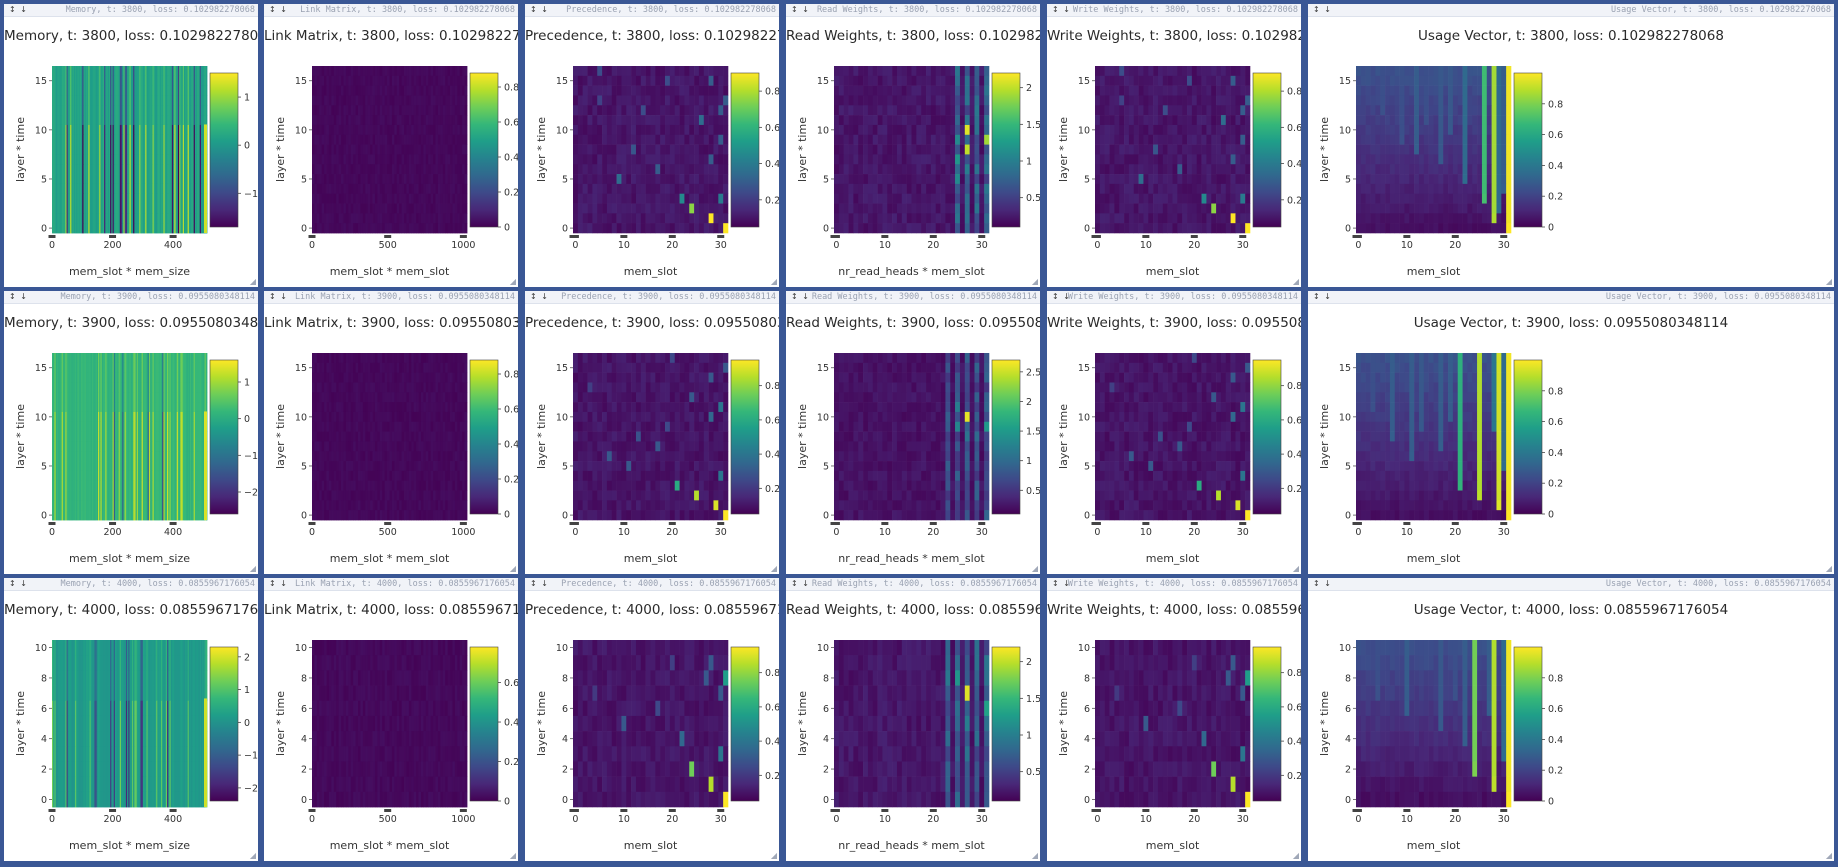  Describe the element at coordinates (131, 10) in the screenshot. I see `pane-header: ↕ ↓ Memory, t: 3800, loss: 0.102982278068` at that location.